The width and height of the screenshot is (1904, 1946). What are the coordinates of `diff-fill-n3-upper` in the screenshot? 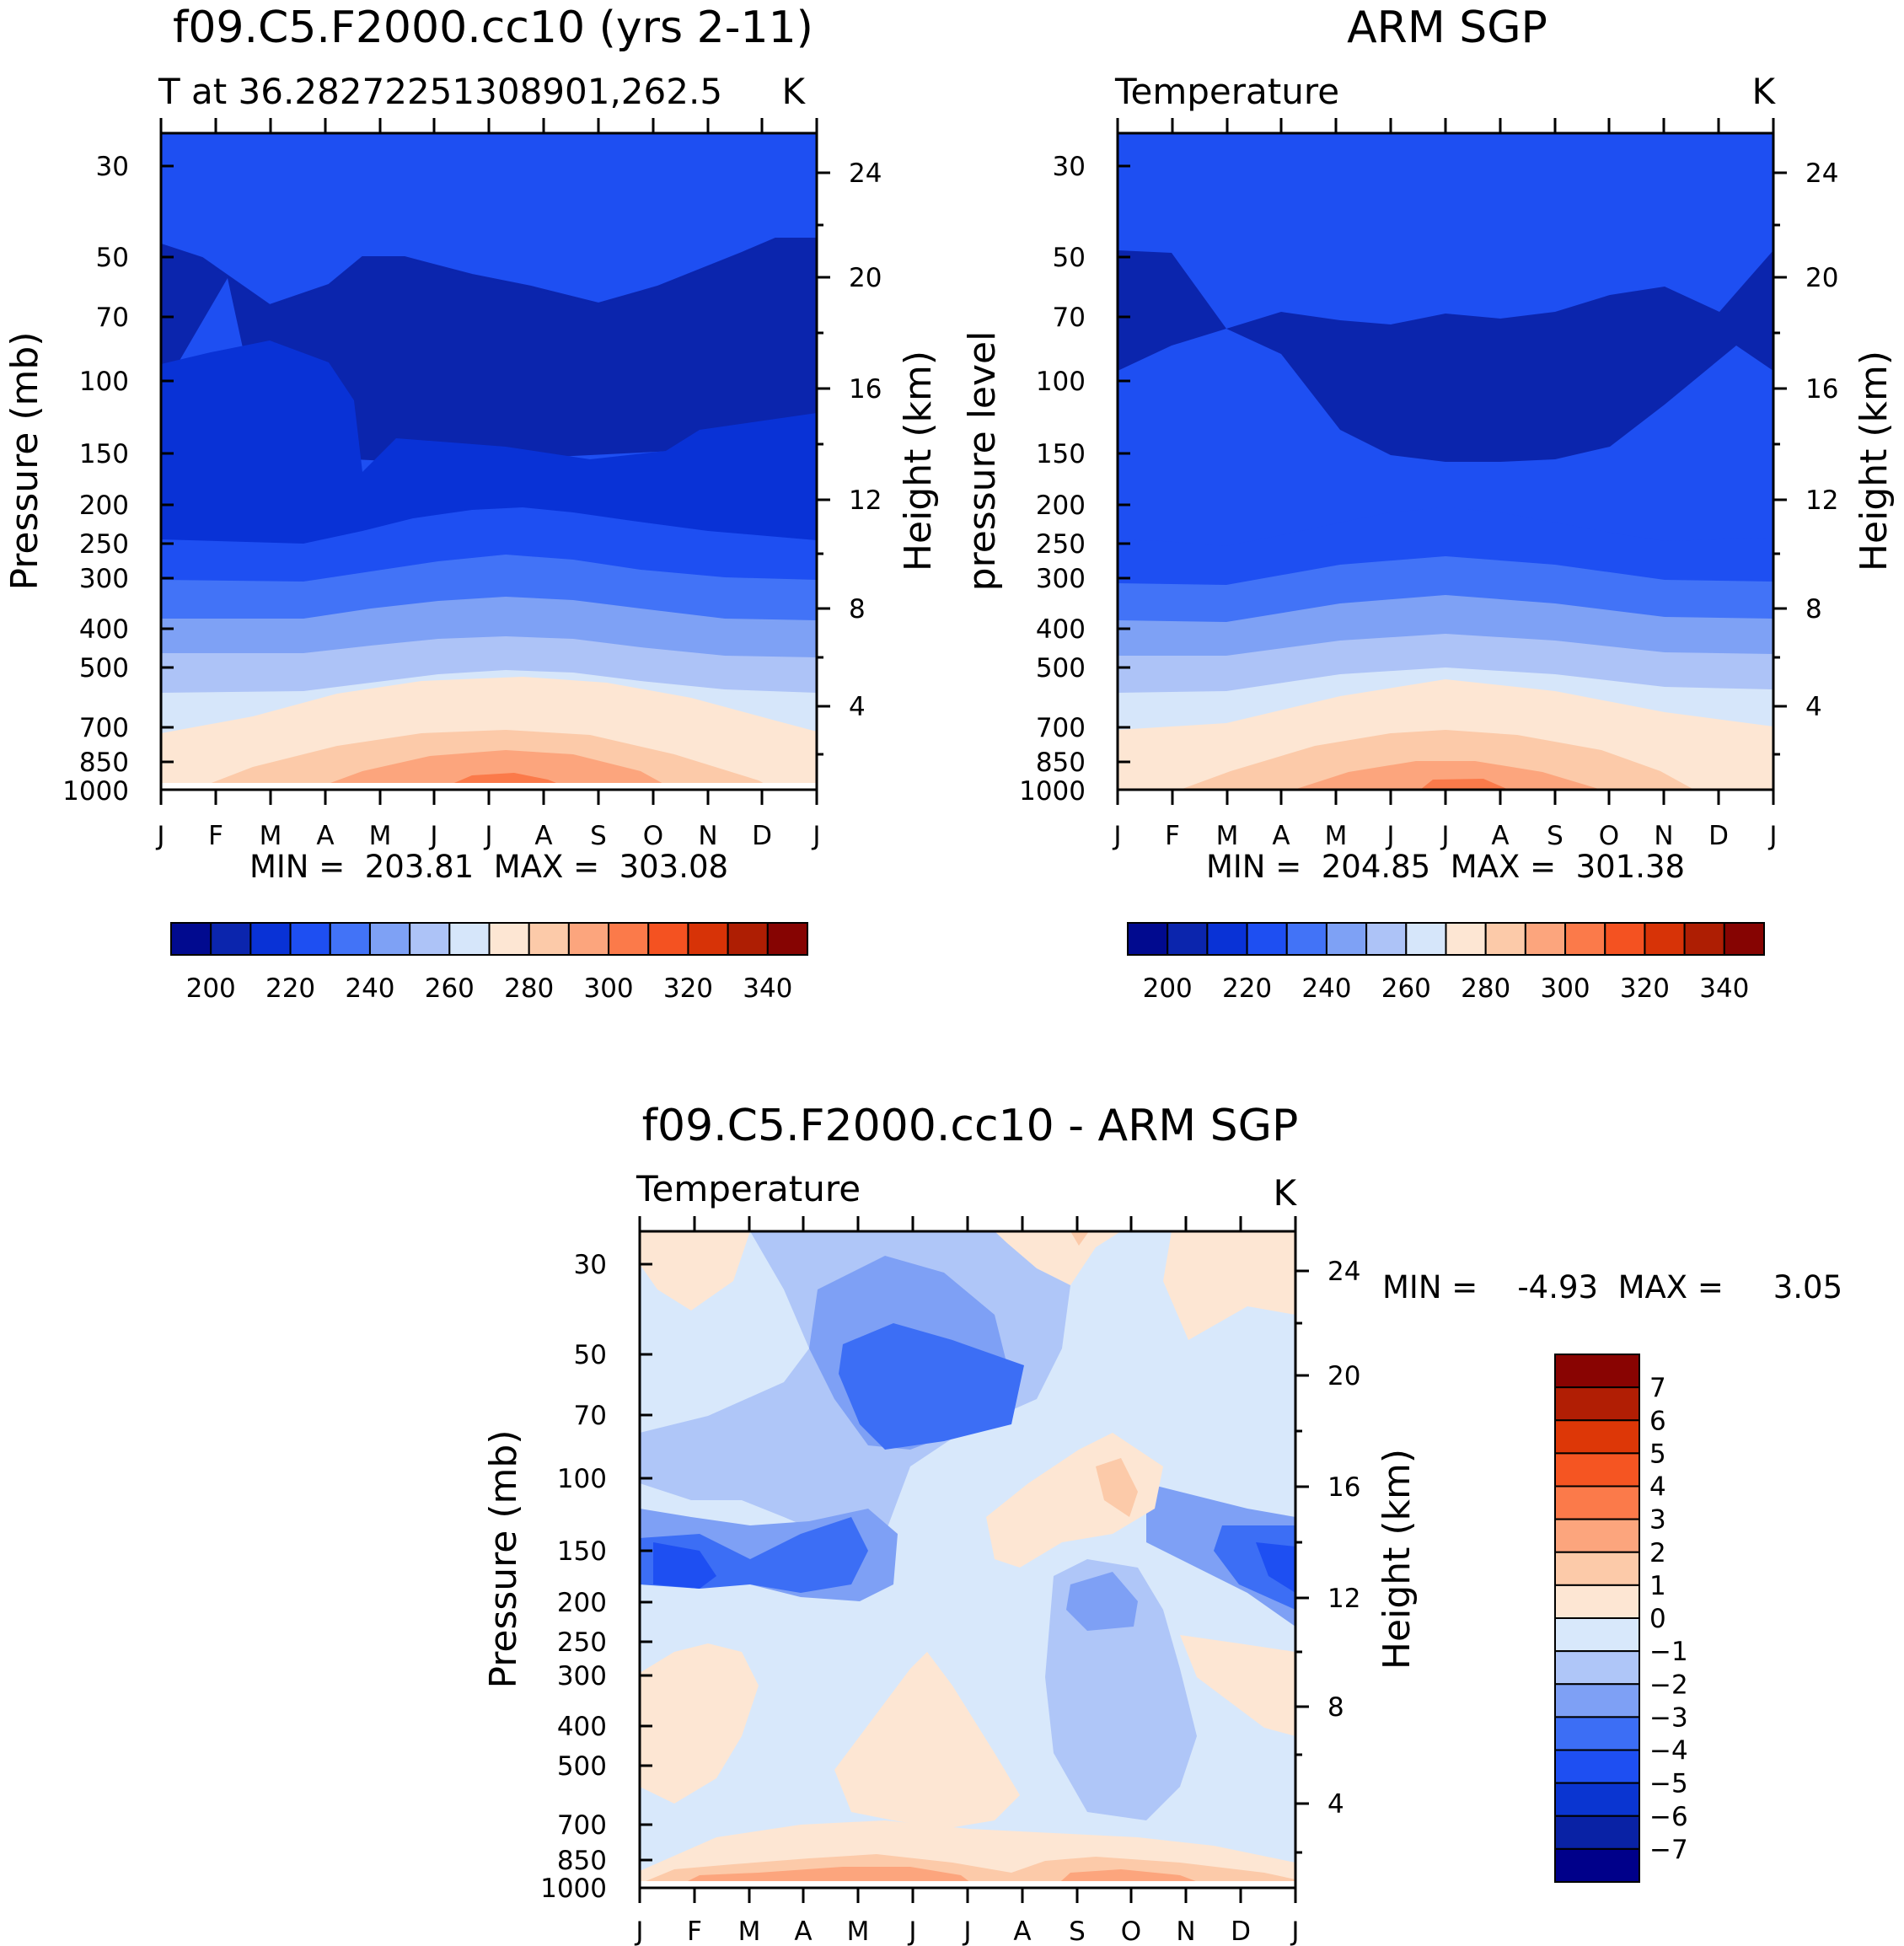 It's located at (931, 1386).